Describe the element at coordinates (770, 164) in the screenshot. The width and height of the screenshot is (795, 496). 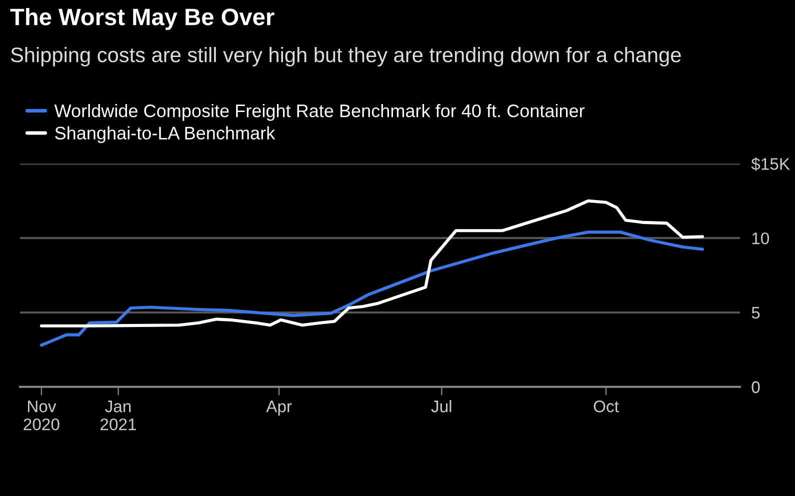
I see `y-tick-label: $15K` at that location.